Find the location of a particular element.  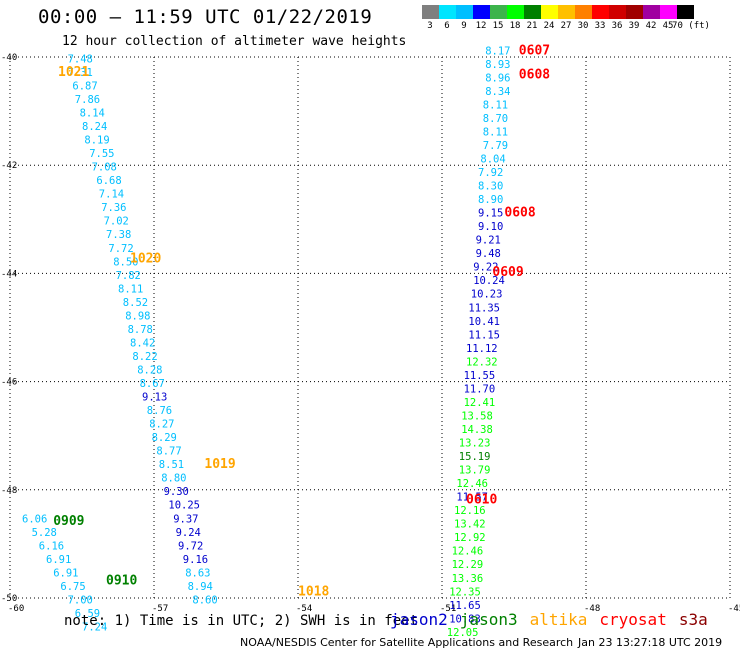

x-tick-label: -60 is located at coordinates (16, 609).